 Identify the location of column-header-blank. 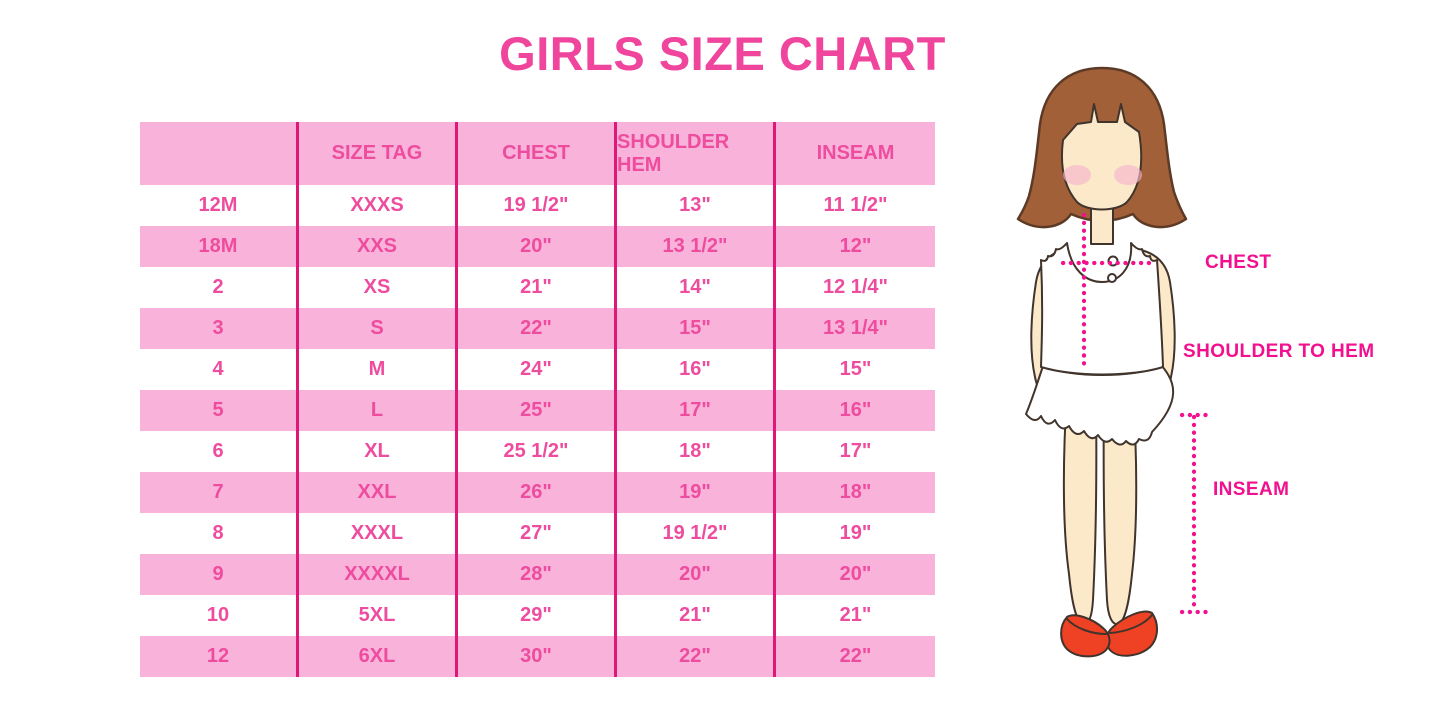
(219, 153).